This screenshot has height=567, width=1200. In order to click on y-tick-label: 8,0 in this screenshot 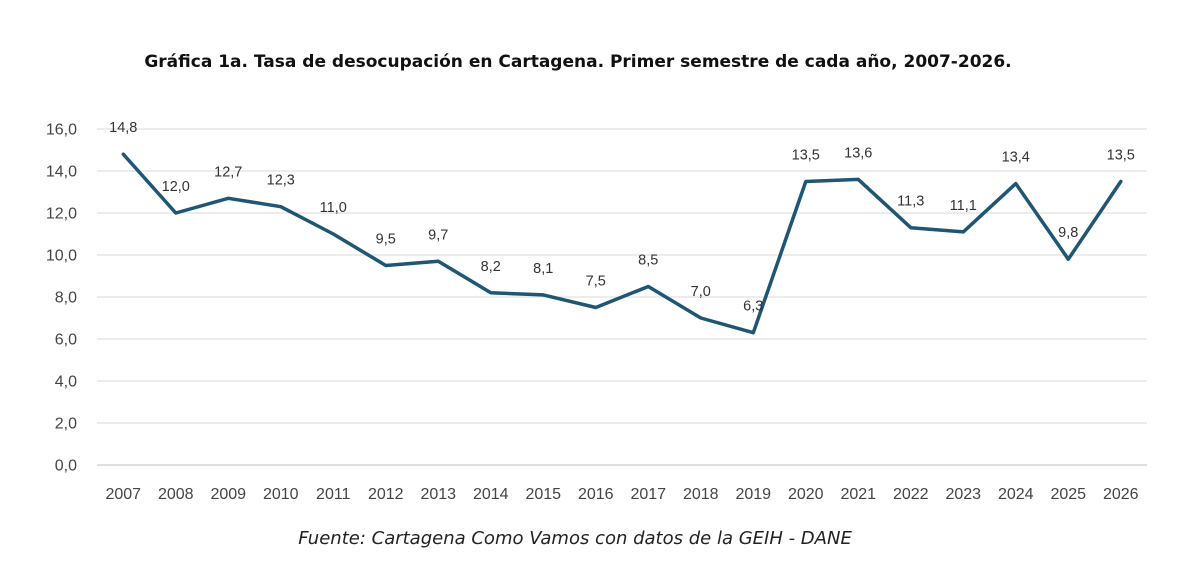, I will do `click(66, 298)`.